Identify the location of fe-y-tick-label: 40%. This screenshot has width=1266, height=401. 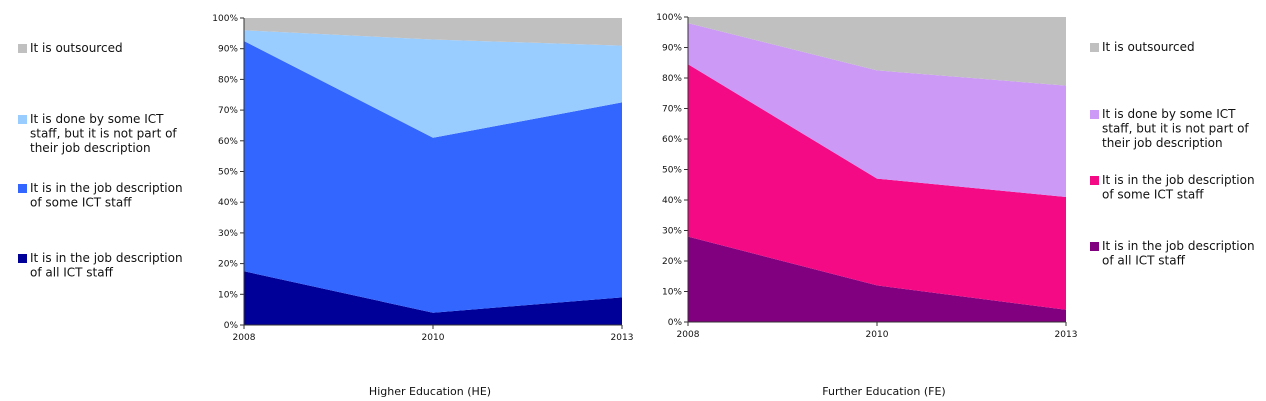
(672, 201).